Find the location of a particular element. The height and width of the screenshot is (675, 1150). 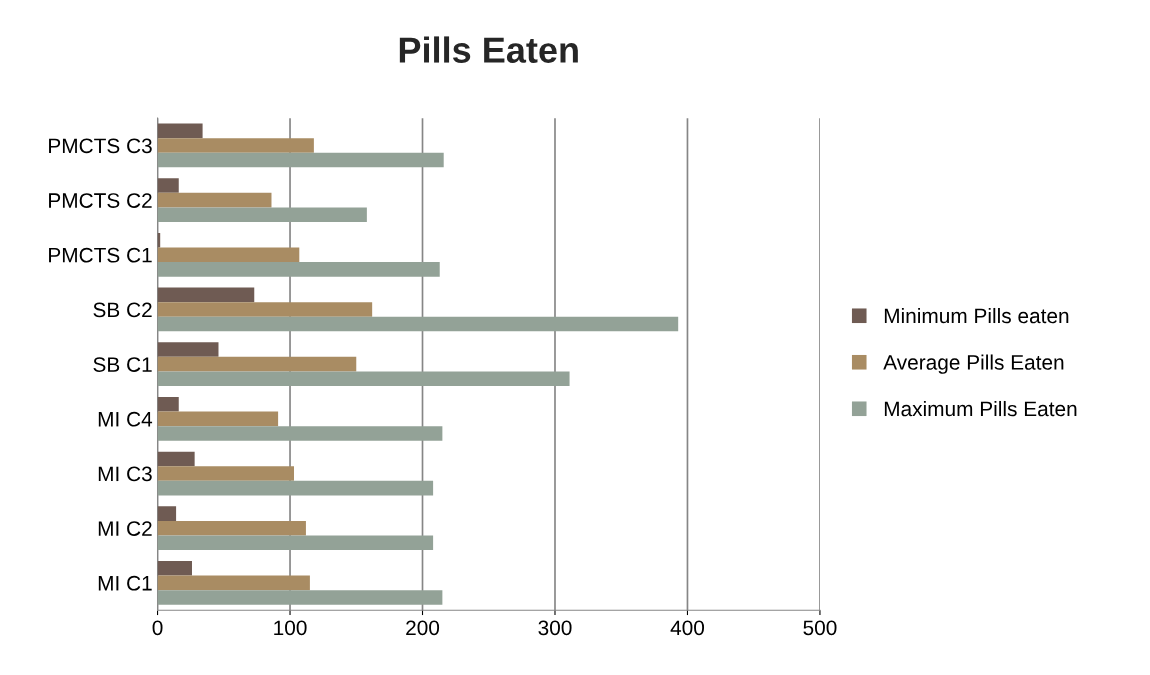

y-tick-label: MI C1 is located at coordinates (125, 583).